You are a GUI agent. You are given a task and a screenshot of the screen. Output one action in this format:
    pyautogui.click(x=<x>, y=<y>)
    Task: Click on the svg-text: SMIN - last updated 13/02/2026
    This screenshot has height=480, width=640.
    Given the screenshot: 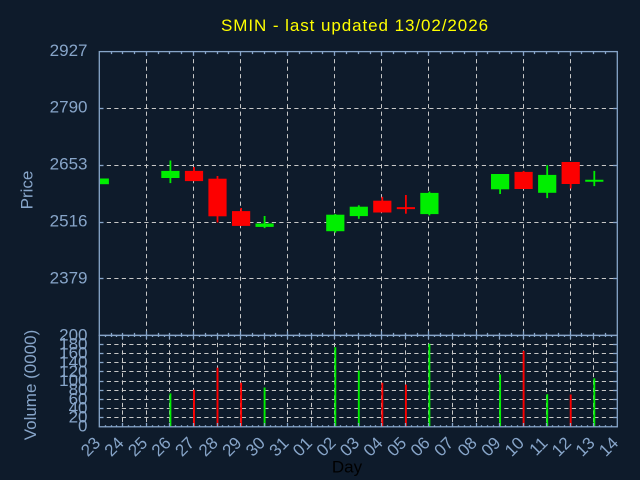 What is the action you would take?
    pyautogui.click(x=355, y=25)
    